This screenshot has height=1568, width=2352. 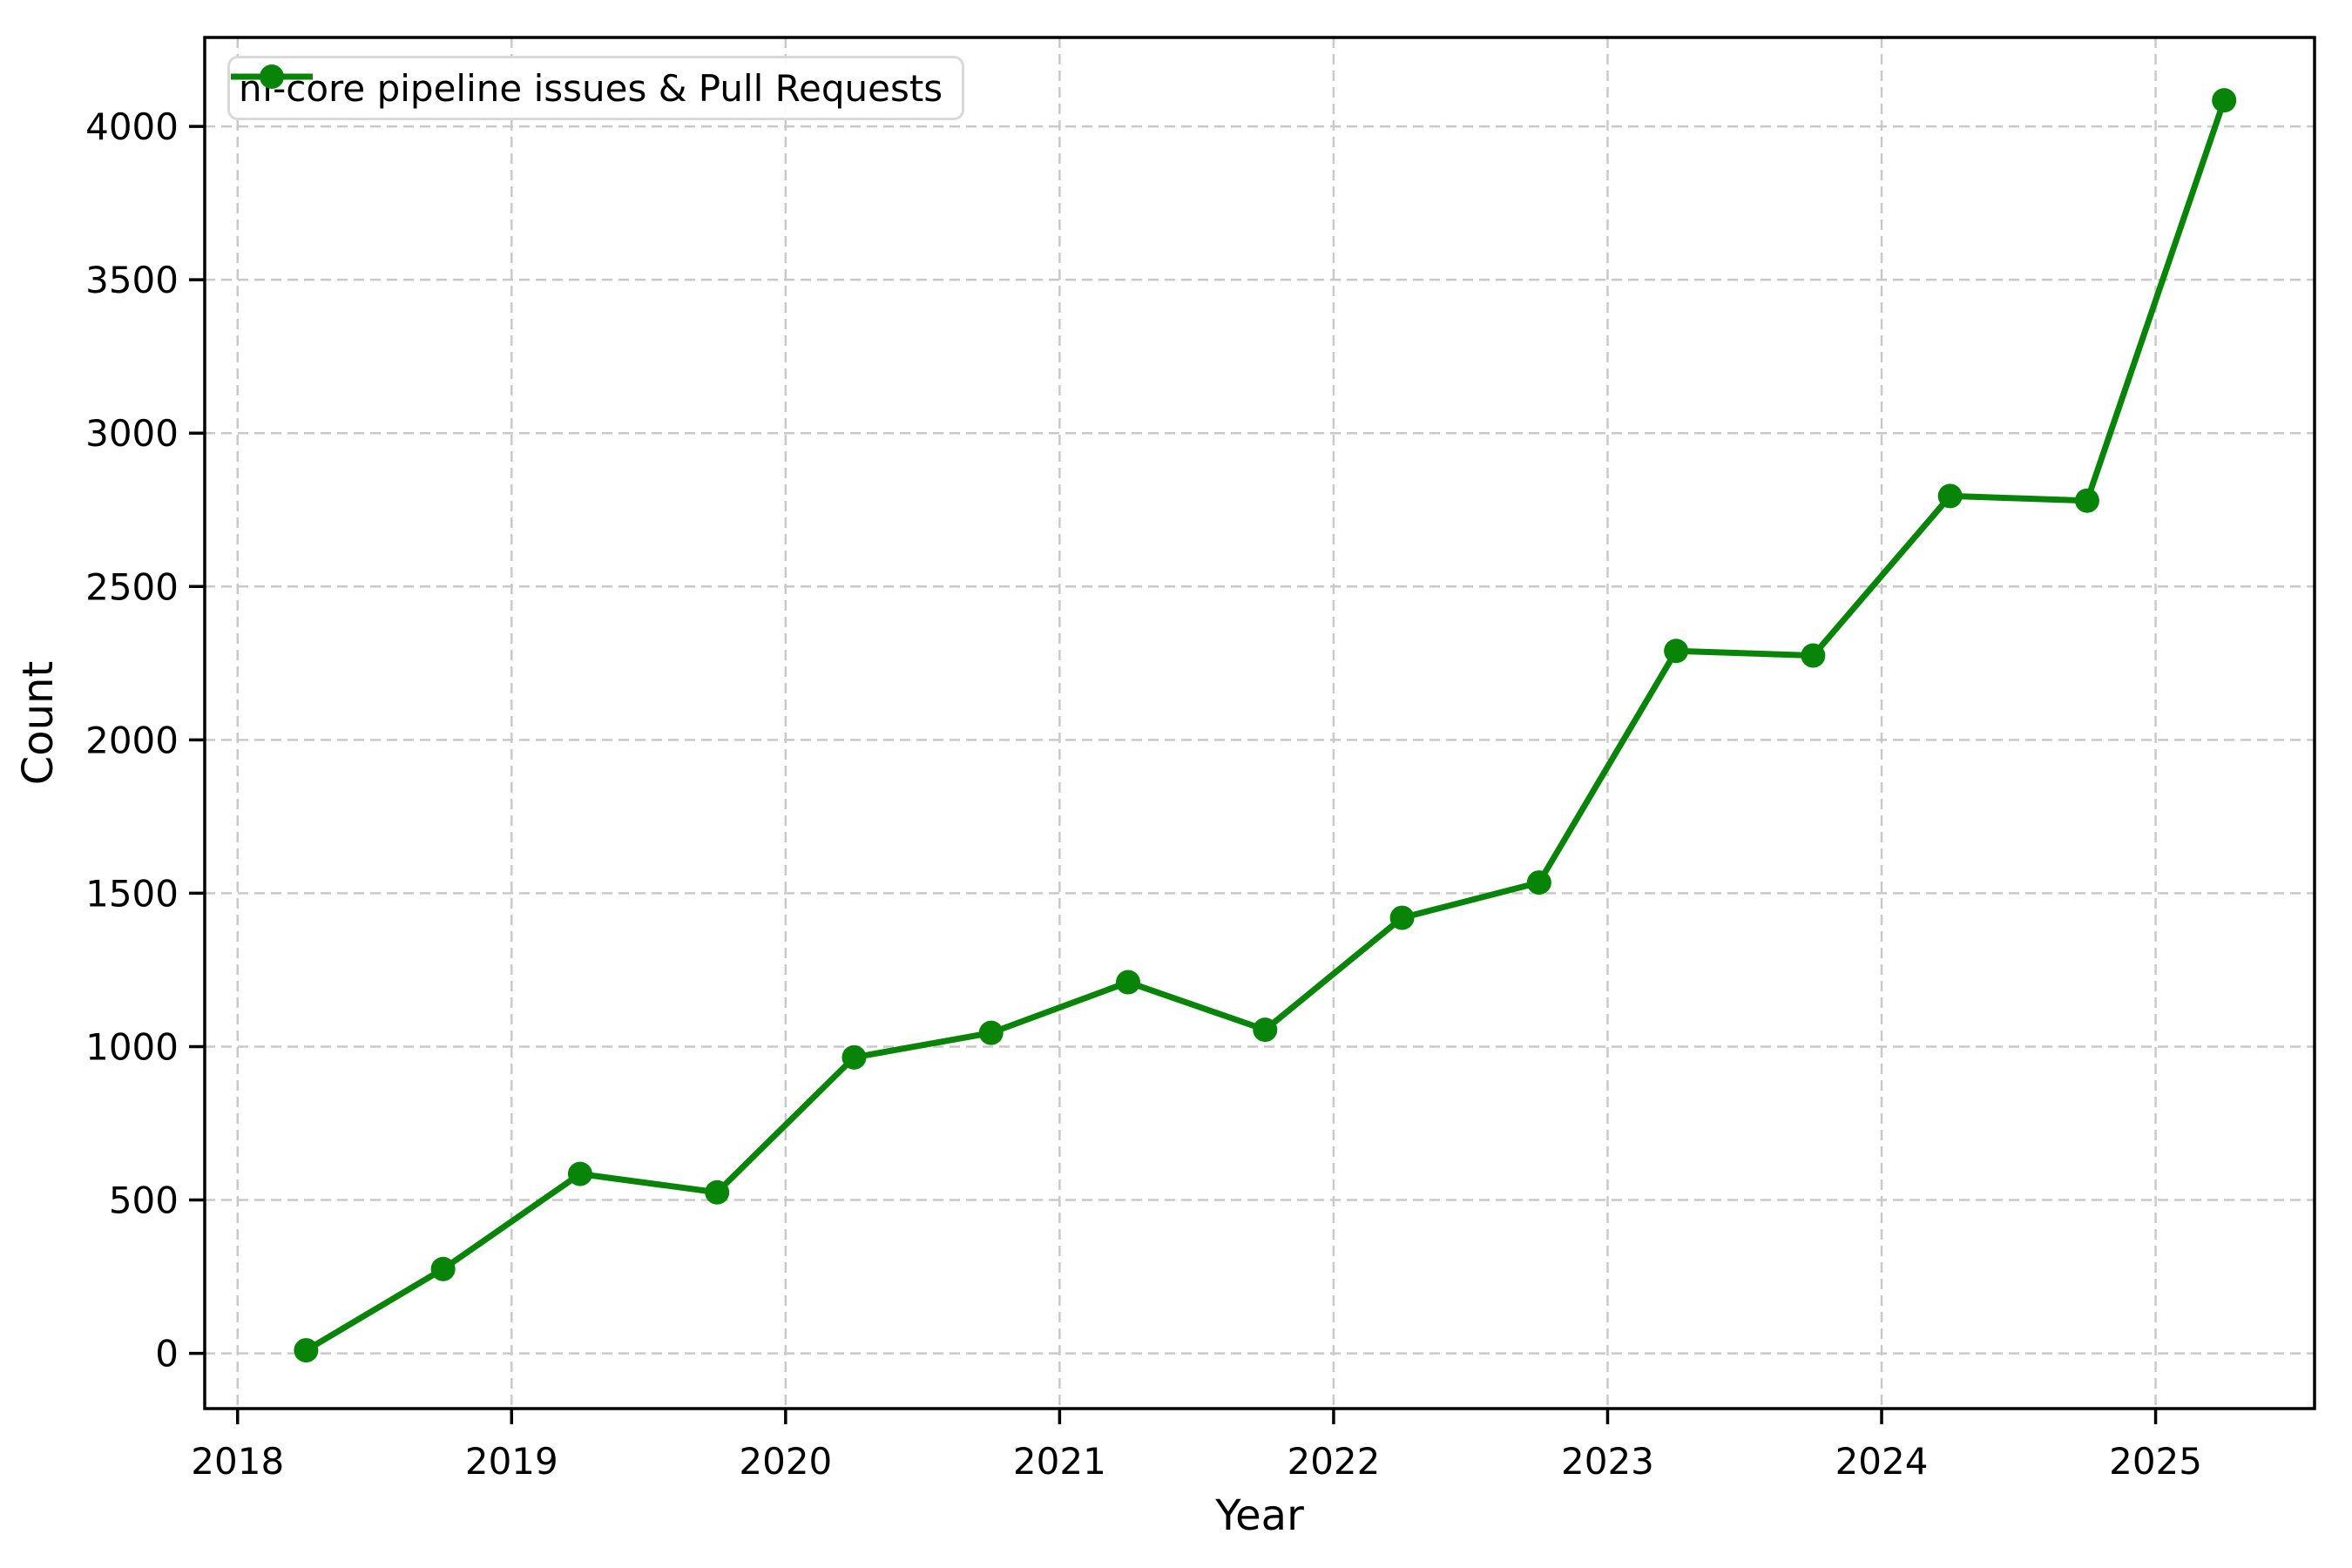 I want to click on y-tick-label: 2000, so click(x=132, y=740).